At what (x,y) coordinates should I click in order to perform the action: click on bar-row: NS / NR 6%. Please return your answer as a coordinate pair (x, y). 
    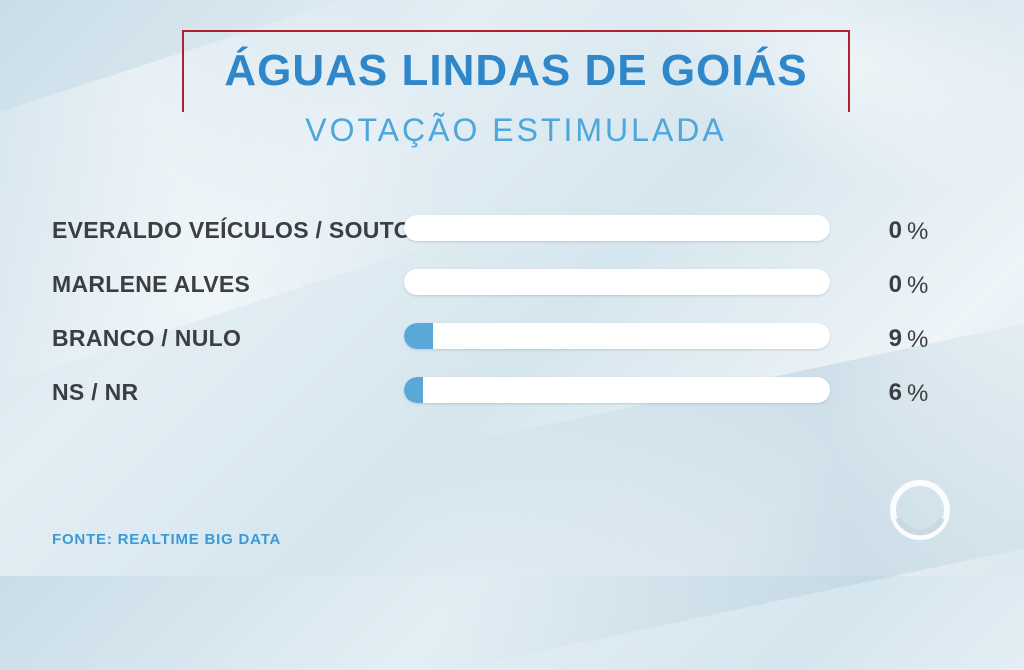
    Looking at the image, I should click on (512, 392).